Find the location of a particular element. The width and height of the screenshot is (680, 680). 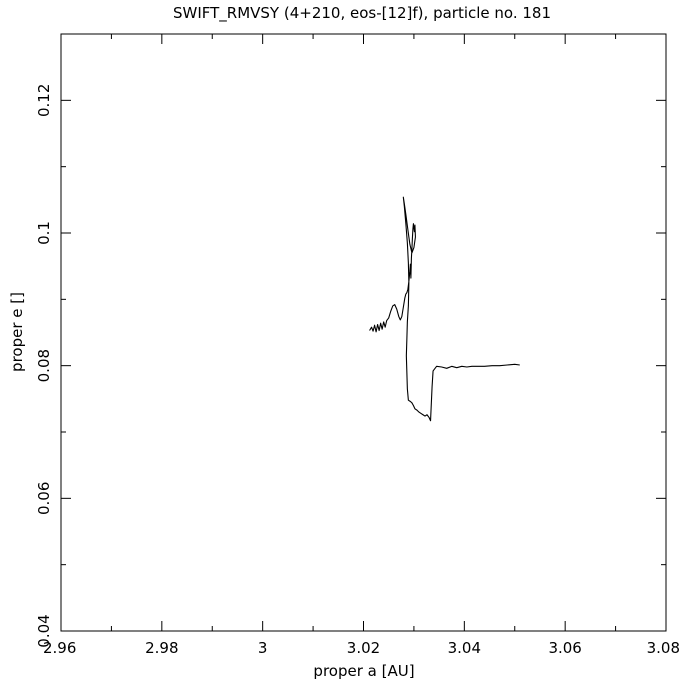

data-series is located at coordinates (444, 309).